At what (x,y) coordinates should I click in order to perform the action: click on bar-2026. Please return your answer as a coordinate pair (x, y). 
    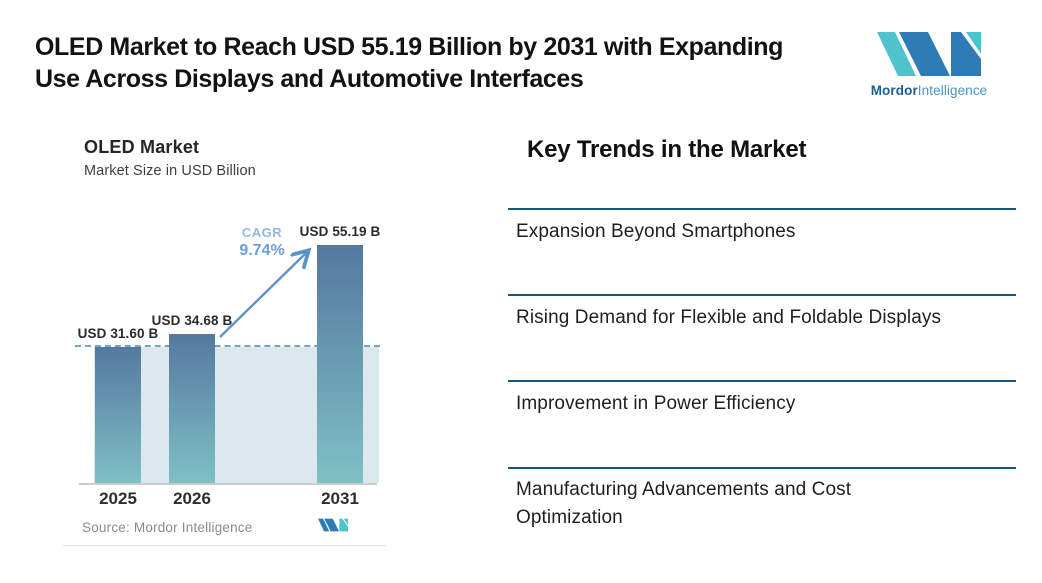
    Looking at the image, I should click on (192, 408).